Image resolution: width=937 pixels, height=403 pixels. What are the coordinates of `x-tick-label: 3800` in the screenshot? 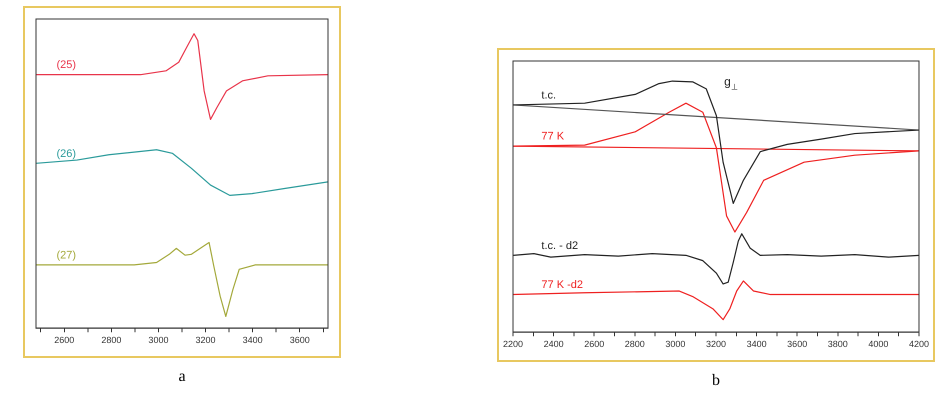 It's located at (838, 344).